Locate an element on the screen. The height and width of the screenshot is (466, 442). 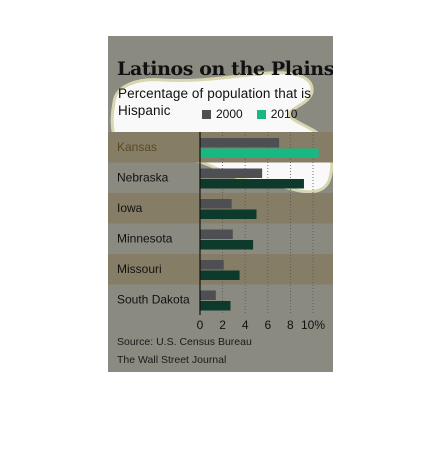
legend: 2000 2010 is located at coordinates (256, 114).